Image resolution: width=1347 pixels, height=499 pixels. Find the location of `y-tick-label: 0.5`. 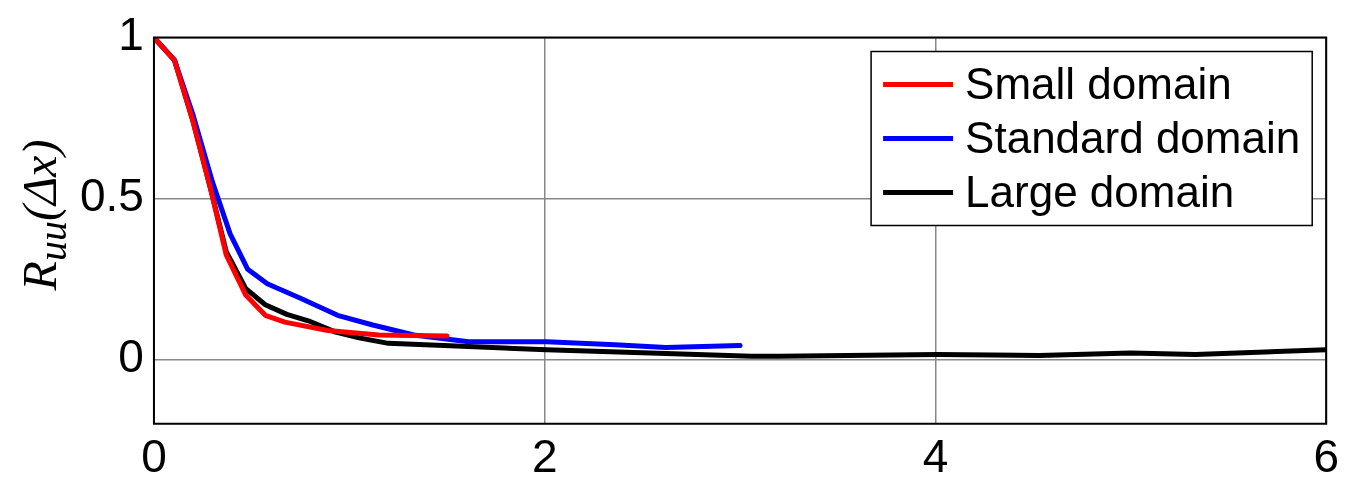

y-tick-label: 0.5 is located at coordinates (111, 195).